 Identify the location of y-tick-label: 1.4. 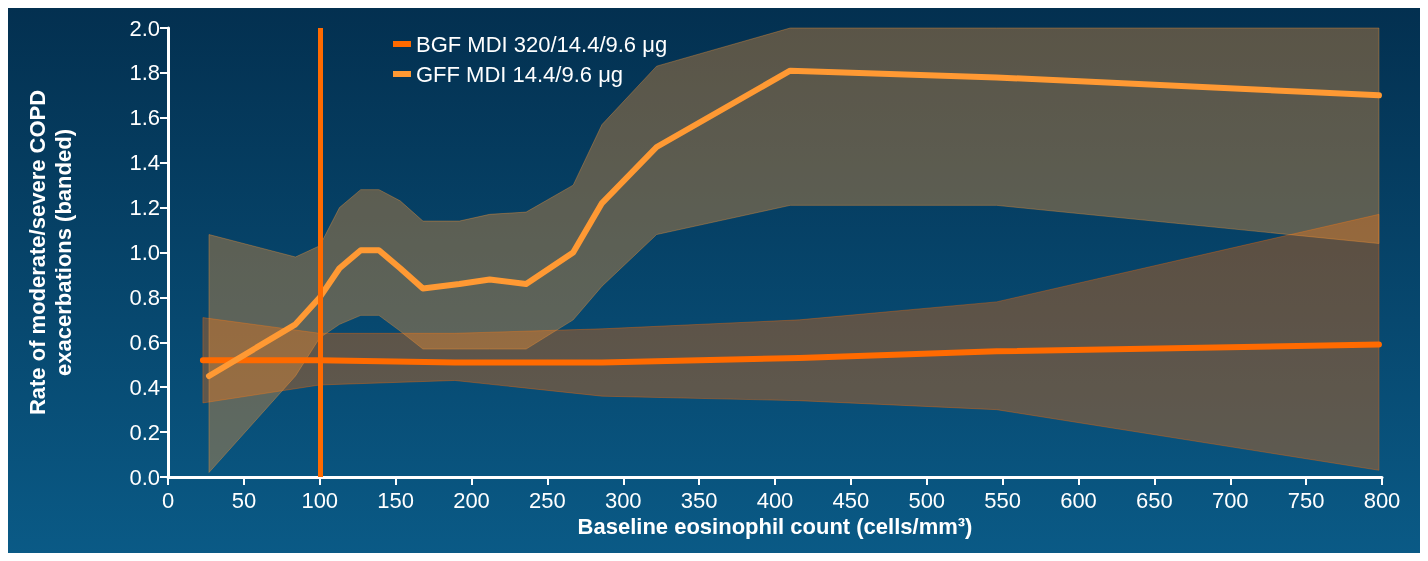
(144, 163).